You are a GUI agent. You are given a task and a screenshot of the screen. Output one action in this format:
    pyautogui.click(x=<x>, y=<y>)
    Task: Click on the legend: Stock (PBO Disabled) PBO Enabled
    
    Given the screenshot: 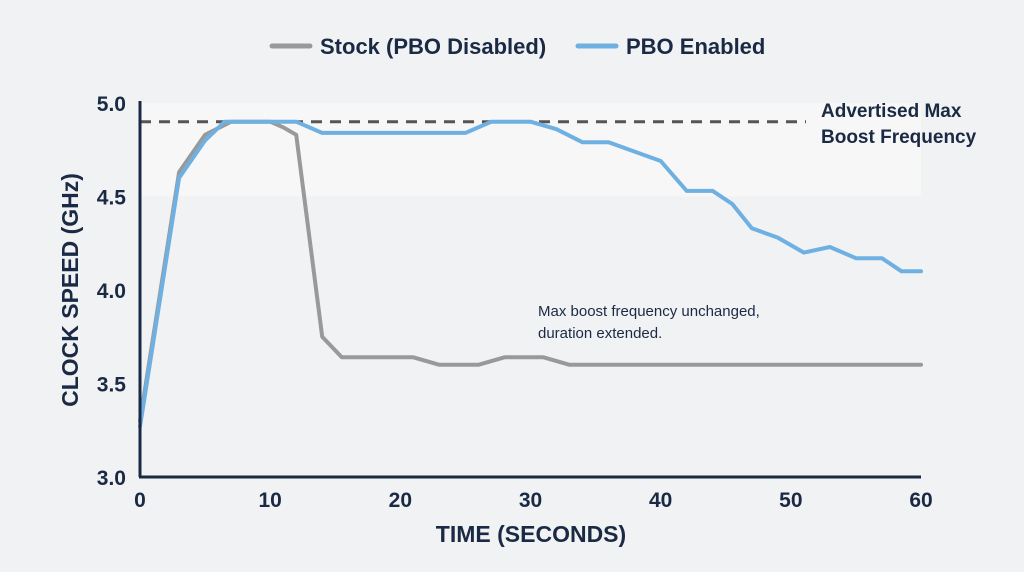 What is the action you would take?
    pyautogui.click(x=517, y=46)
    